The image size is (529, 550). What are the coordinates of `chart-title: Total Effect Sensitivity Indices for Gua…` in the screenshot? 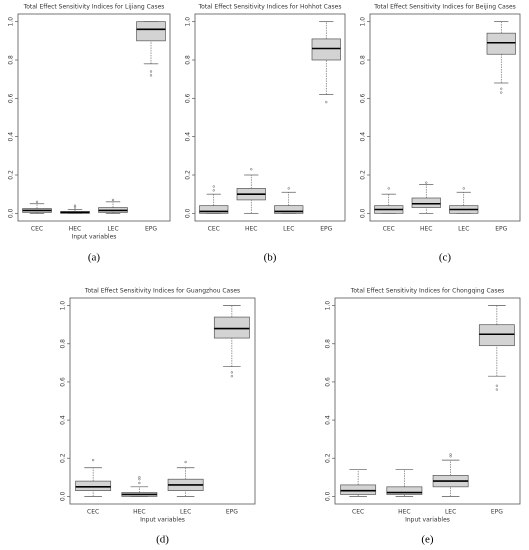 It's located at (162, 291).